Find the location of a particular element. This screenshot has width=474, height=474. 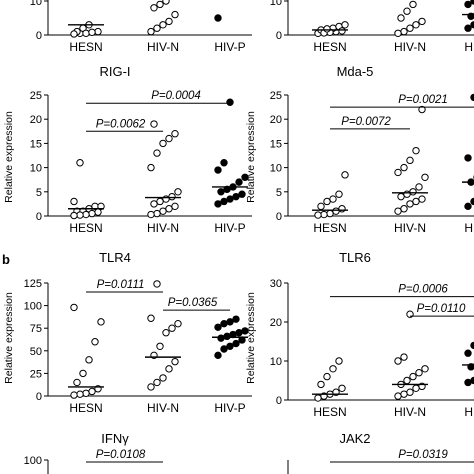

p-value-label: P=0.0365 is located at coordinates (193, 303).